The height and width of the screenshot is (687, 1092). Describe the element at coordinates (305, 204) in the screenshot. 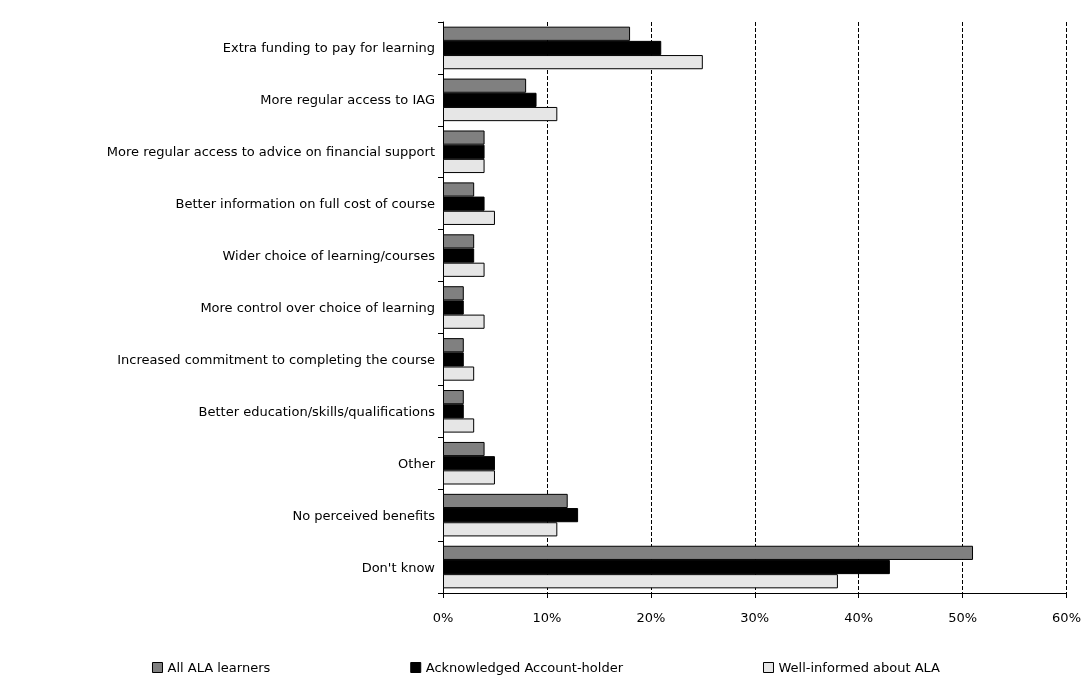

I see `y-tick-label: Better information on full cost of course` at that location.